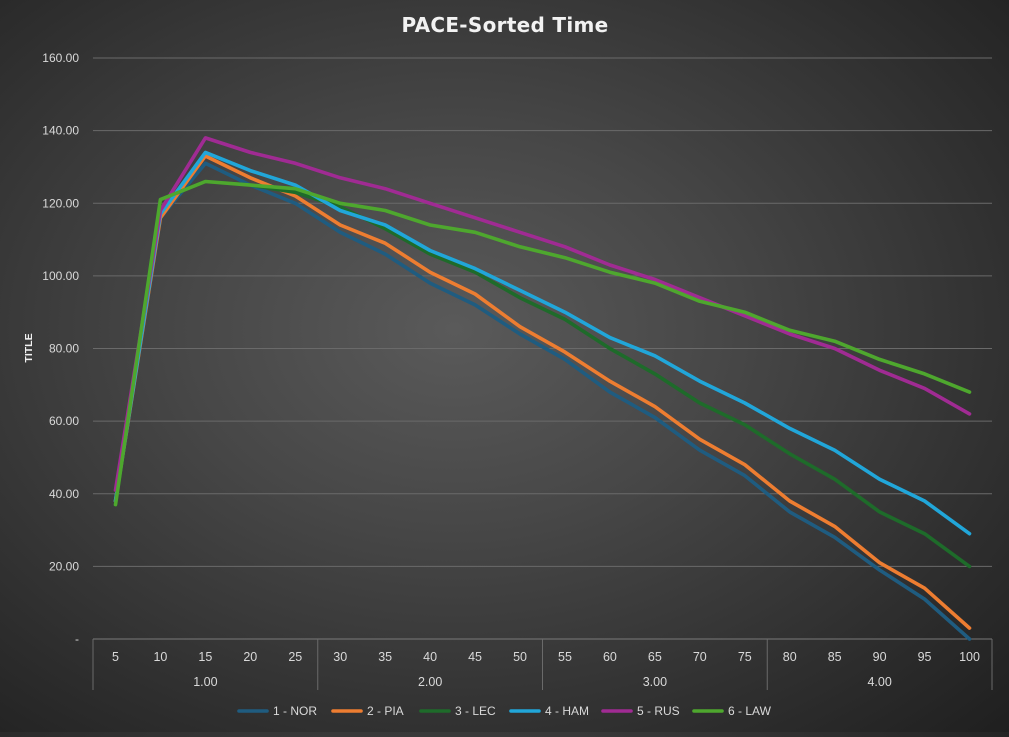  Describe the element at coordinates (64, 566) in the screenshot. I see `y-tick-label: 20.00` at that location.